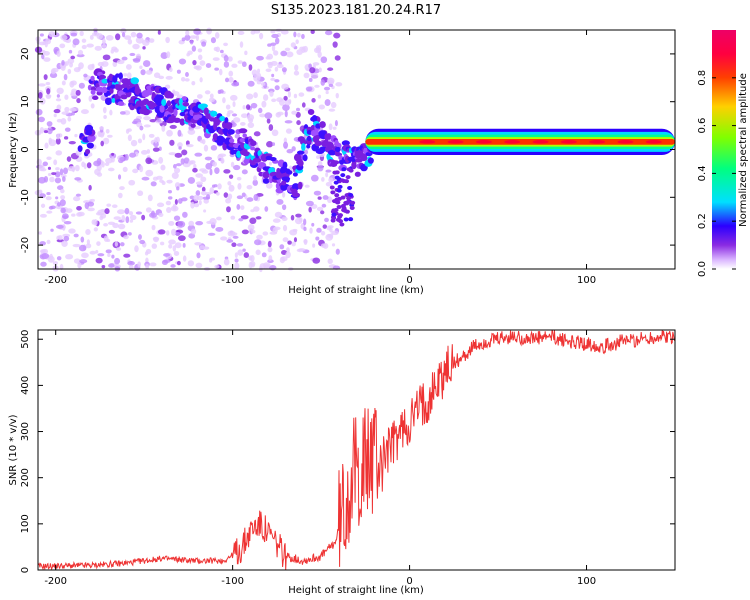  What do you see at coordinates (702, 221) in the screenshot?
I see `colorbar-tick-label: 0.2` at bounding box center [702, 221].